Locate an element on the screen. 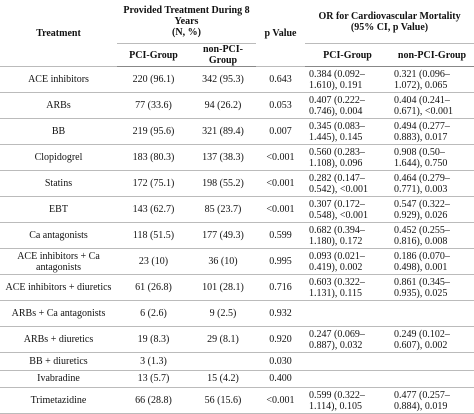 The height and width of the screenshot is (414, 474). cell: 321 (89.4) is located at coordinates (223, 131).